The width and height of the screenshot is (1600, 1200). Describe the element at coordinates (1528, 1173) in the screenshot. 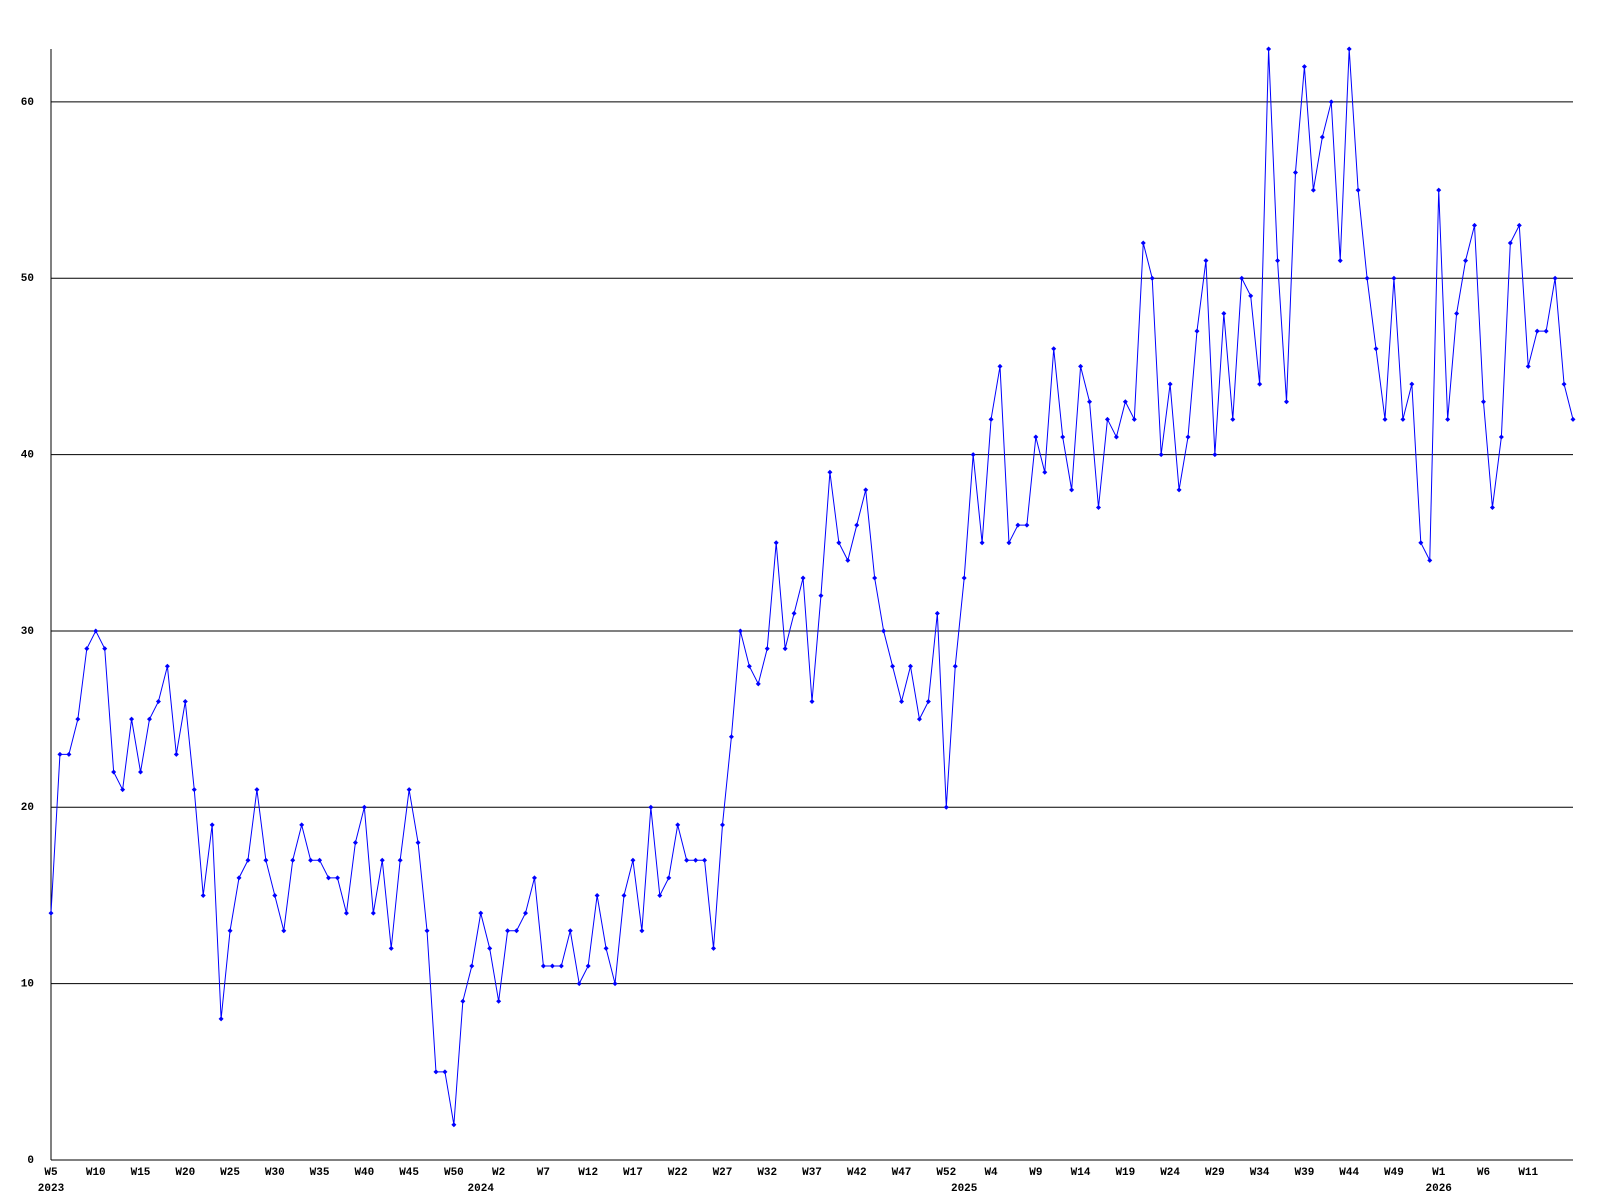

I see `x-tick-label: W11` at that location.